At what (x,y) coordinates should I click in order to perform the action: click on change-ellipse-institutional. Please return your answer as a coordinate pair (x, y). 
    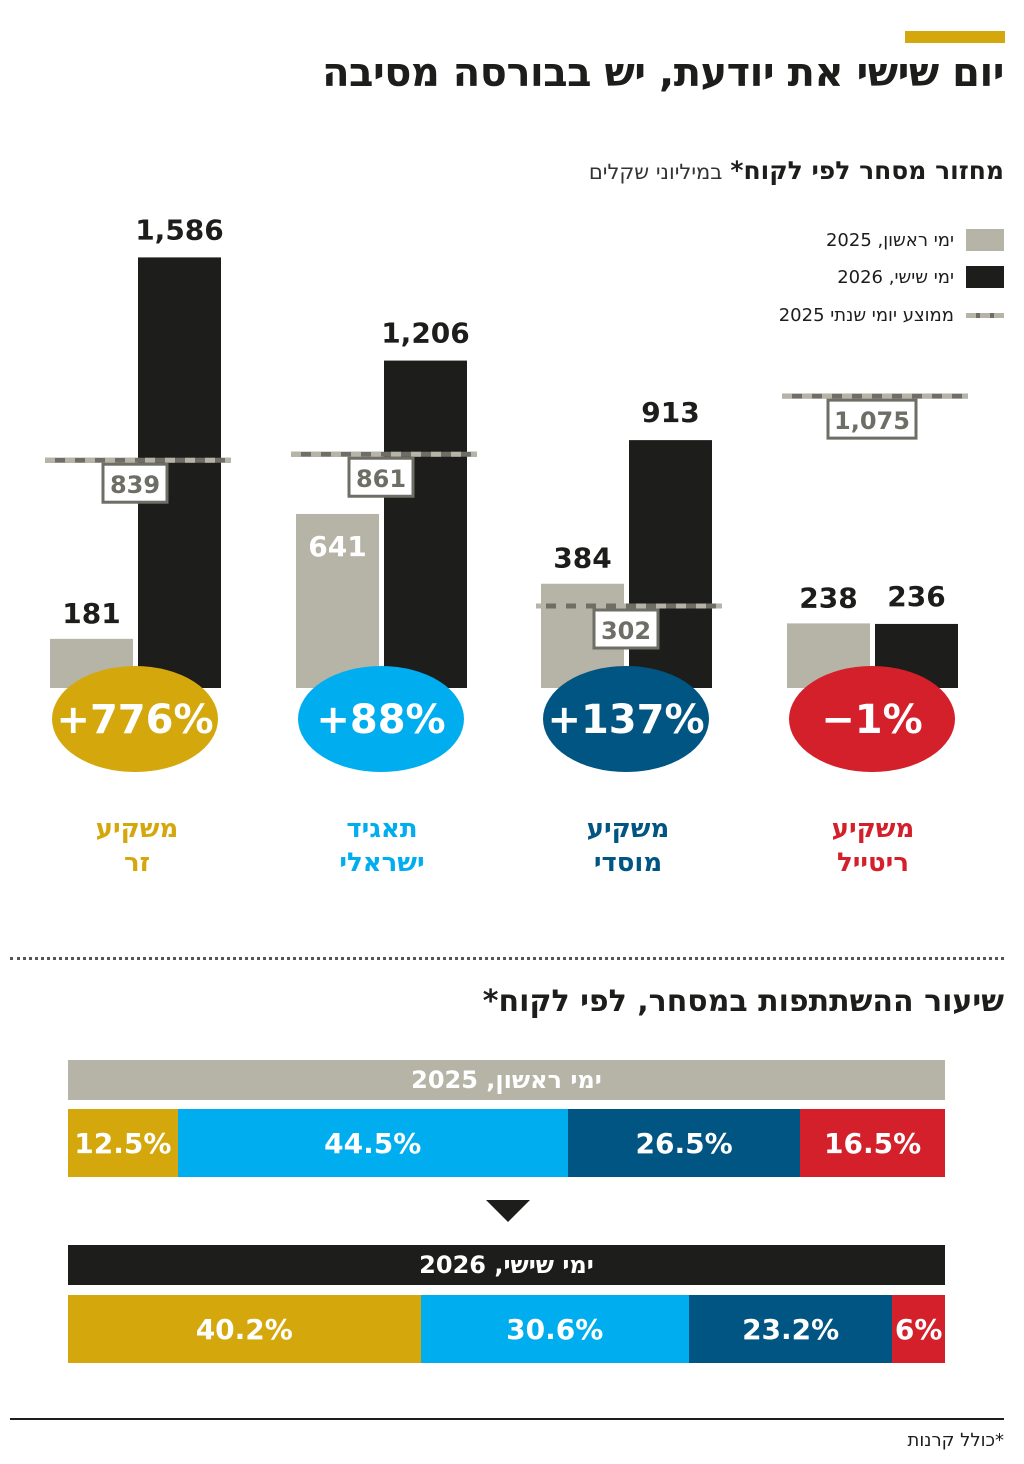
    Looking at the image, I should click on (626, 719).